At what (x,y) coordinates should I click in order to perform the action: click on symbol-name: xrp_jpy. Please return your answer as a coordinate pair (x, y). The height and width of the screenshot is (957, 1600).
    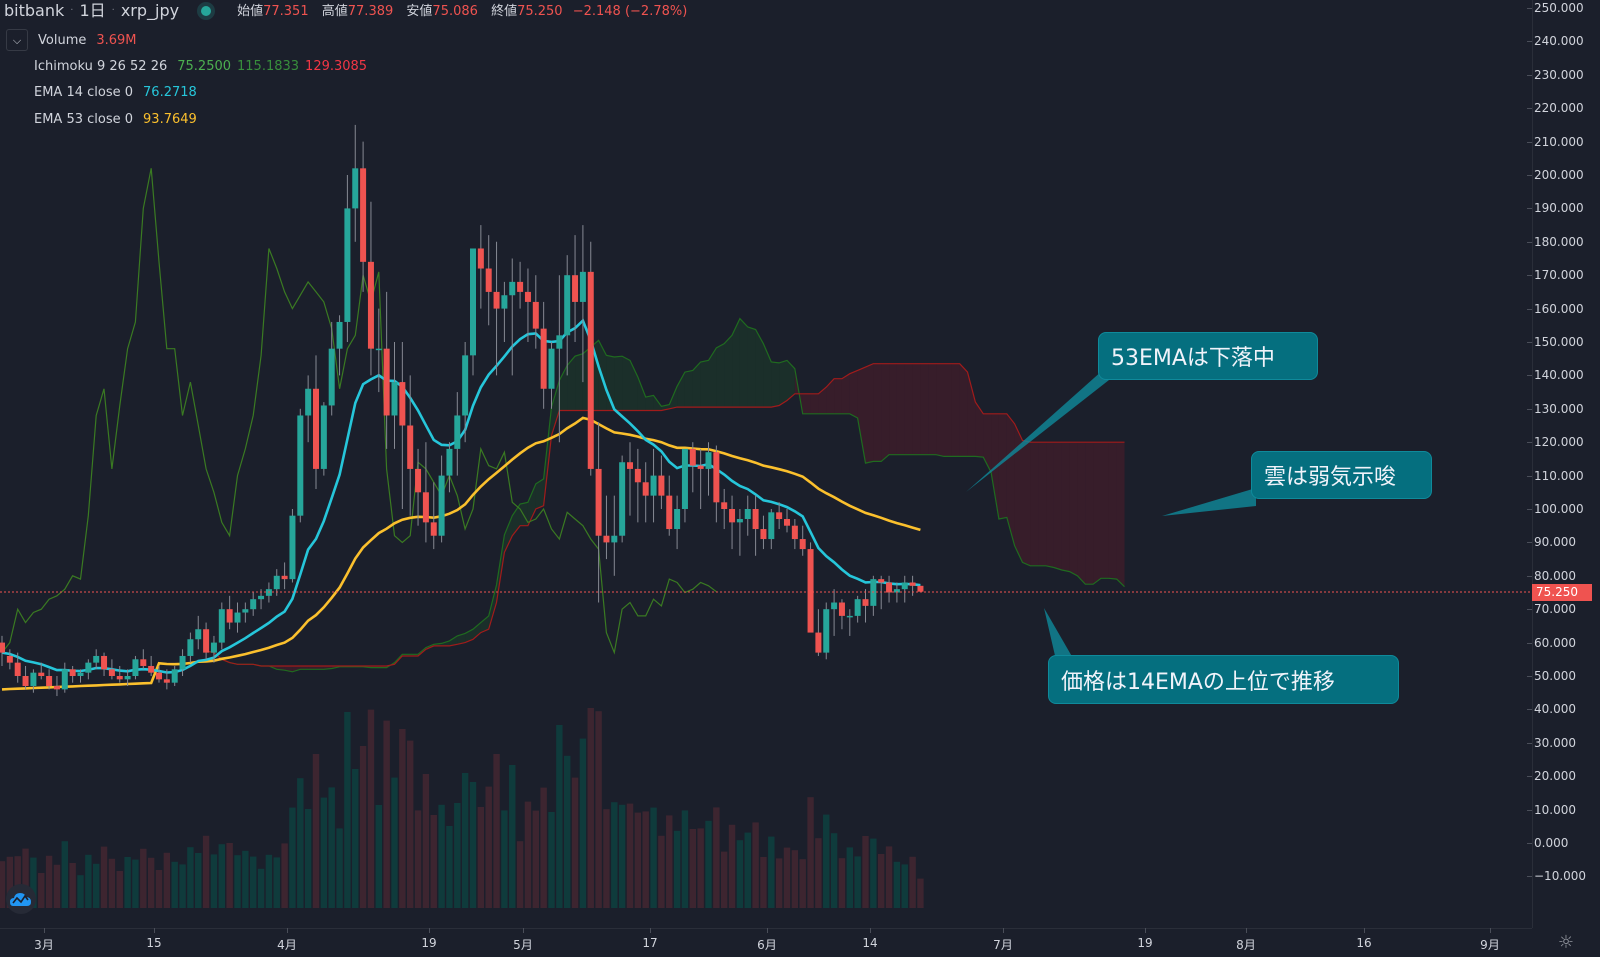
    Looking at the image, I should click on (150, 10).